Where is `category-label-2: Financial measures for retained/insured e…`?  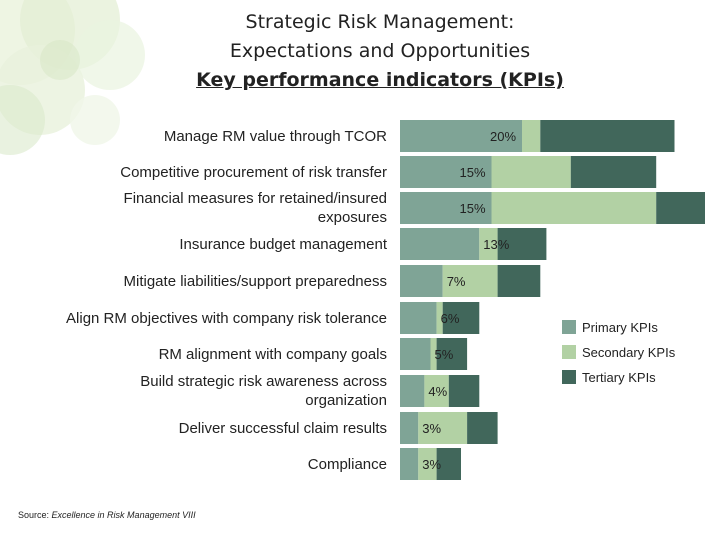
category-label-2: Financial measures for retained/insured e… is located at coordinates (255, 208).